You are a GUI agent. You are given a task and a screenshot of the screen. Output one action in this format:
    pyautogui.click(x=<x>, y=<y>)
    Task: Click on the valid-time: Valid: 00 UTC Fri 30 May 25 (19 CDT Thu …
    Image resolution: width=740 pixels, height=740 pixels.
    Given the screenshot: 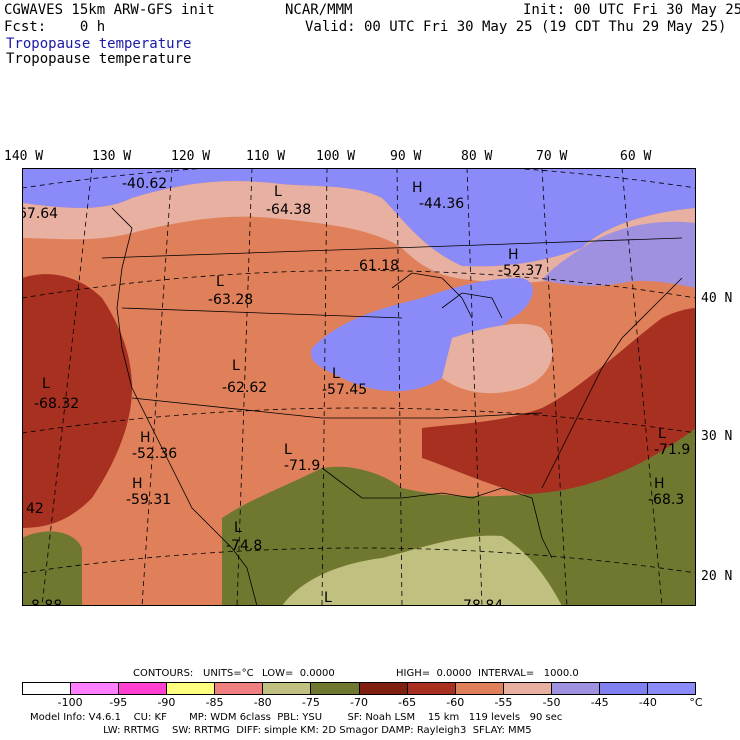 What is the action you would take?
    pyautogui.click(x=516, y=27)
    